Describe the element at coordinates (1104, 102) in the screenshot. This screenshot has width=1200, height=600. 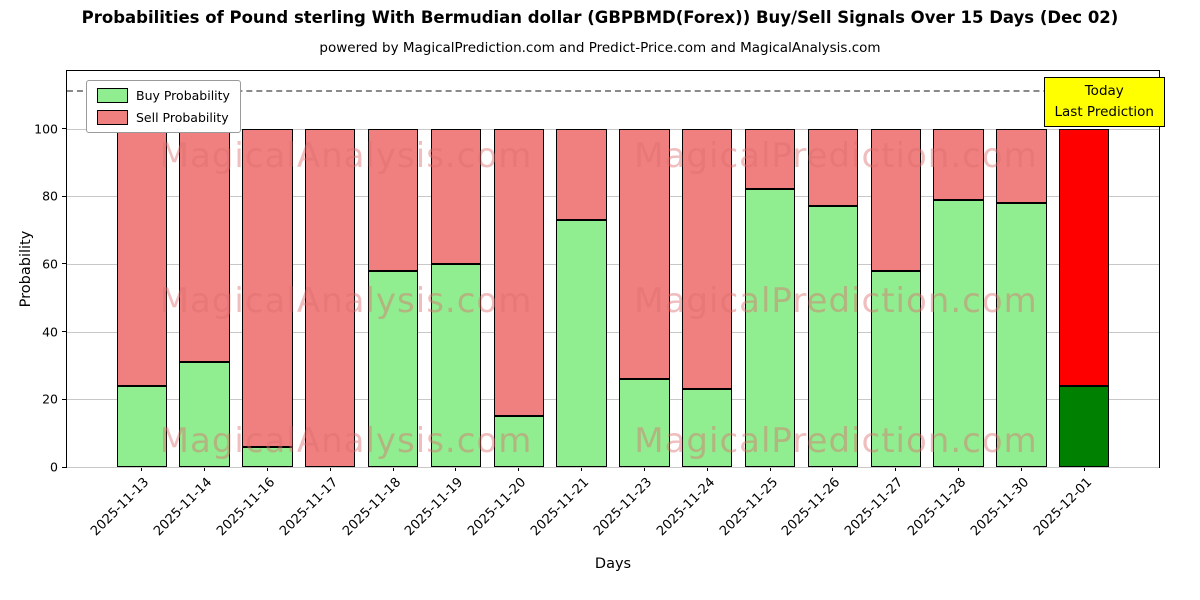
I see `today-annotation: Today Last Prediction` at that location.